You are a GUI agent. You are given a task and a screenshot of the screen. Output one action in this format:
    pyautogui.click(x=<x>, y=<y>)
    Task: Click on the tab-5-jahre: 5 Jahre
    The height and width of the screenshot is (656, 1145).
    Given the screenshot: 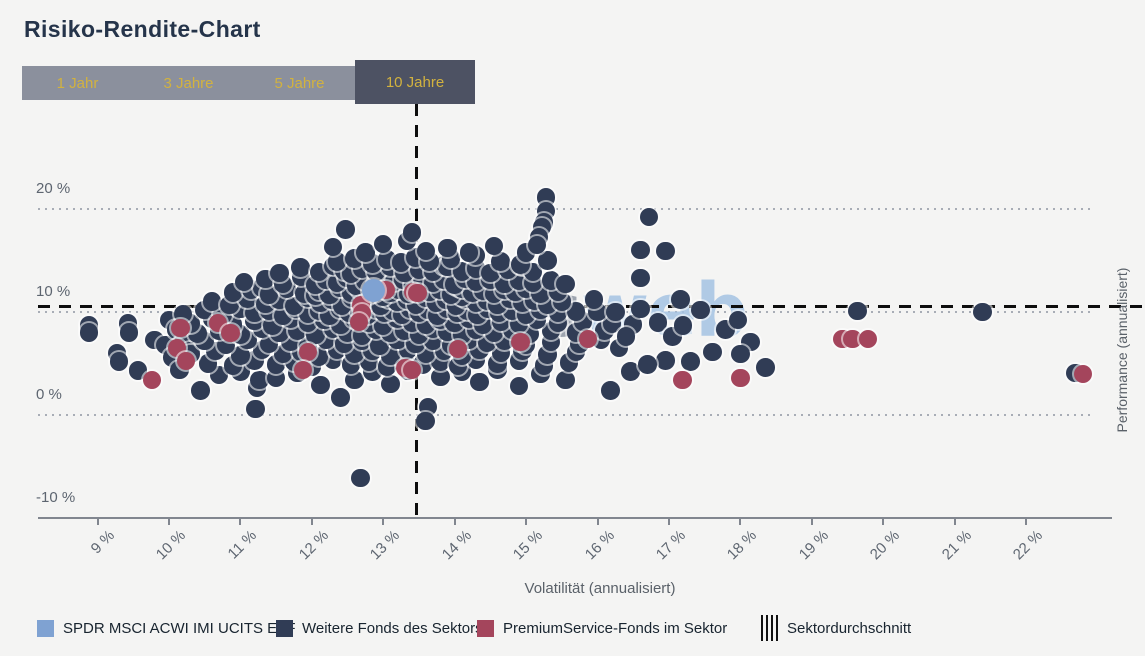 What is the action you would take?
    pyautogui.click(x=299, y=83)
    